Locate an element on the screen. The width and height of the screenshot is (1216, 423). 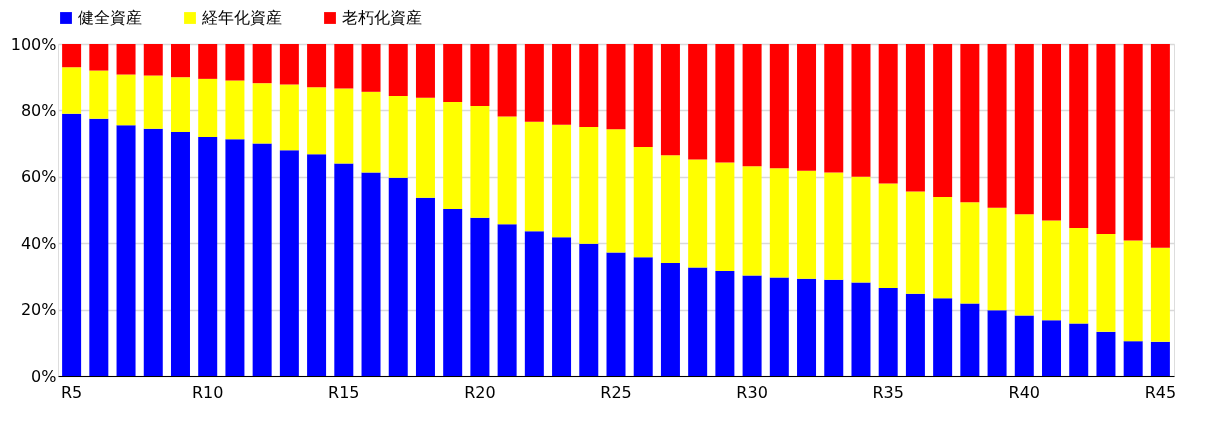
x-tick-label: R45 is located at coordinates (1160, 392).